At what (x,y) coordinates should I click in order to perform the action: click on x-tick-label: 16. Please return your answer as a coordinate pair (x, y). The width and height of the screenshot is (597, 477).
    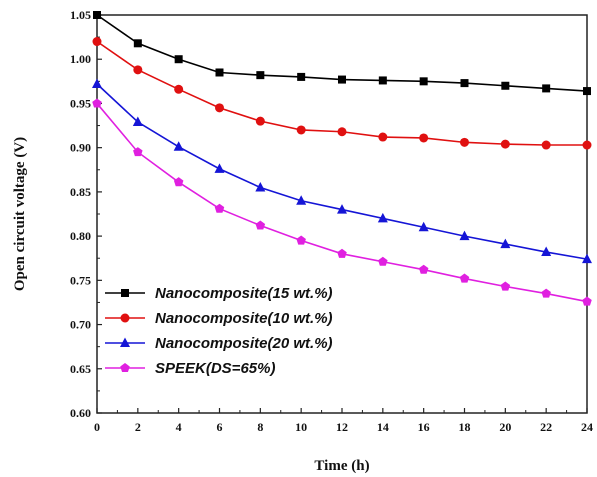
    Looking at the image, I should click on (424, 427).